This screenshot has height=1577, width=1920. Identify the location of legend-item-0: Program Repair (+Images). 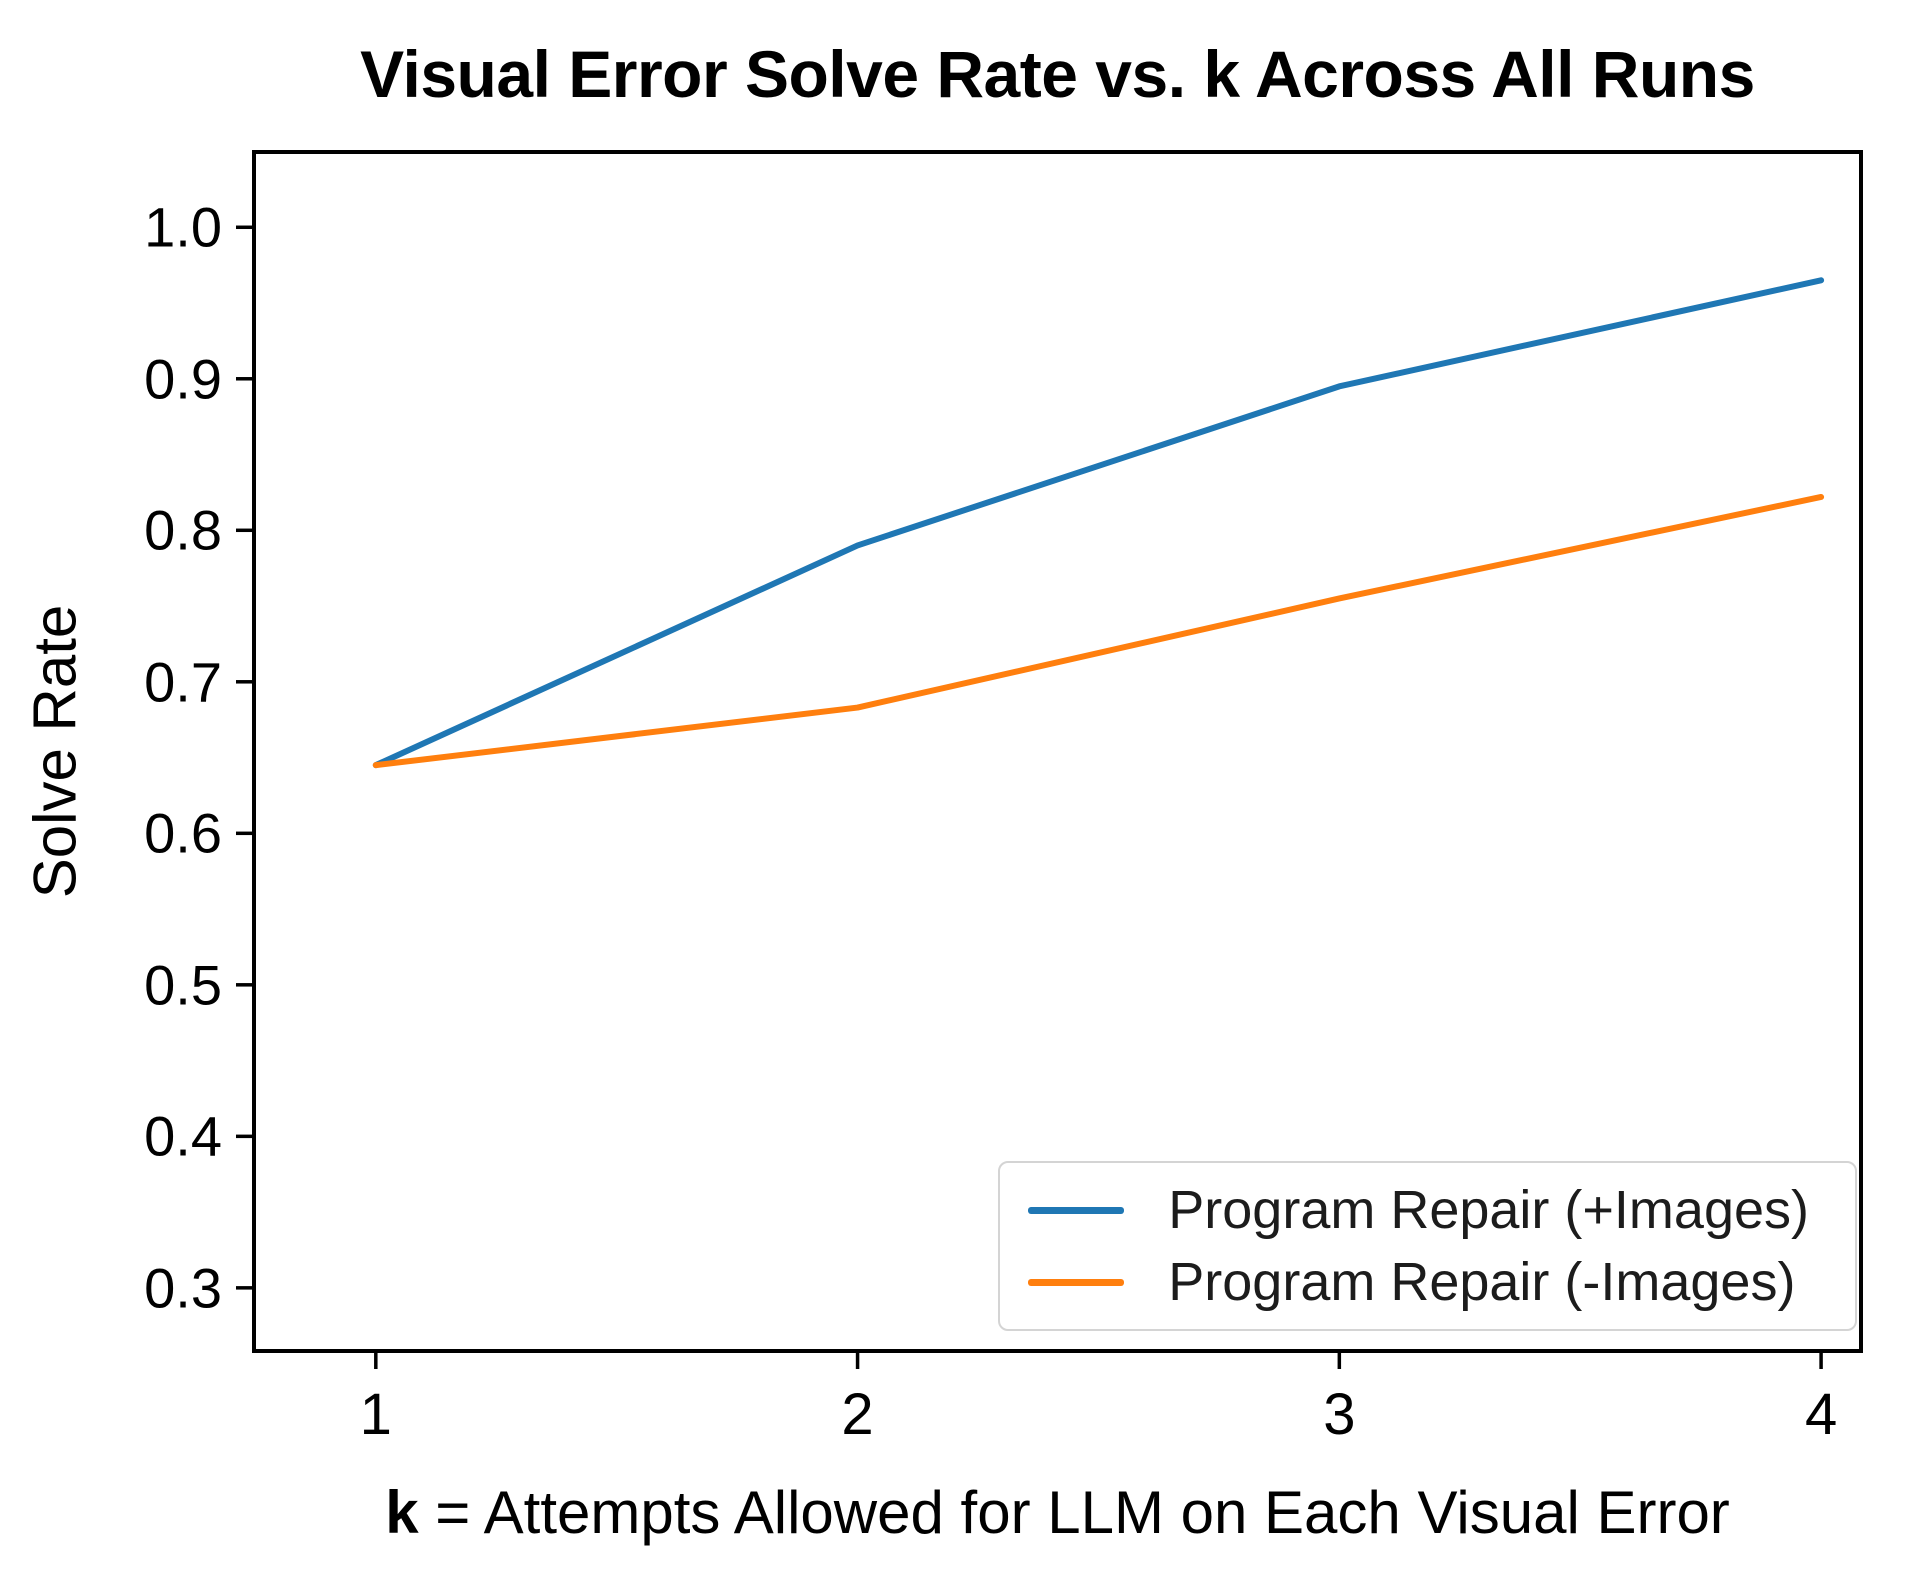
(1418, 1210).